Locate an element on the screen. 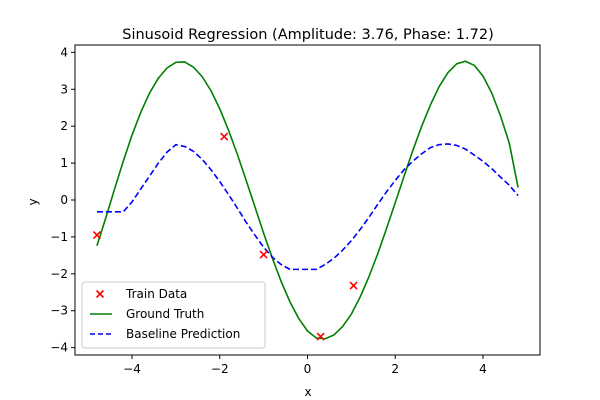  legend-marker-stroke is located at coordinates (100, 294).